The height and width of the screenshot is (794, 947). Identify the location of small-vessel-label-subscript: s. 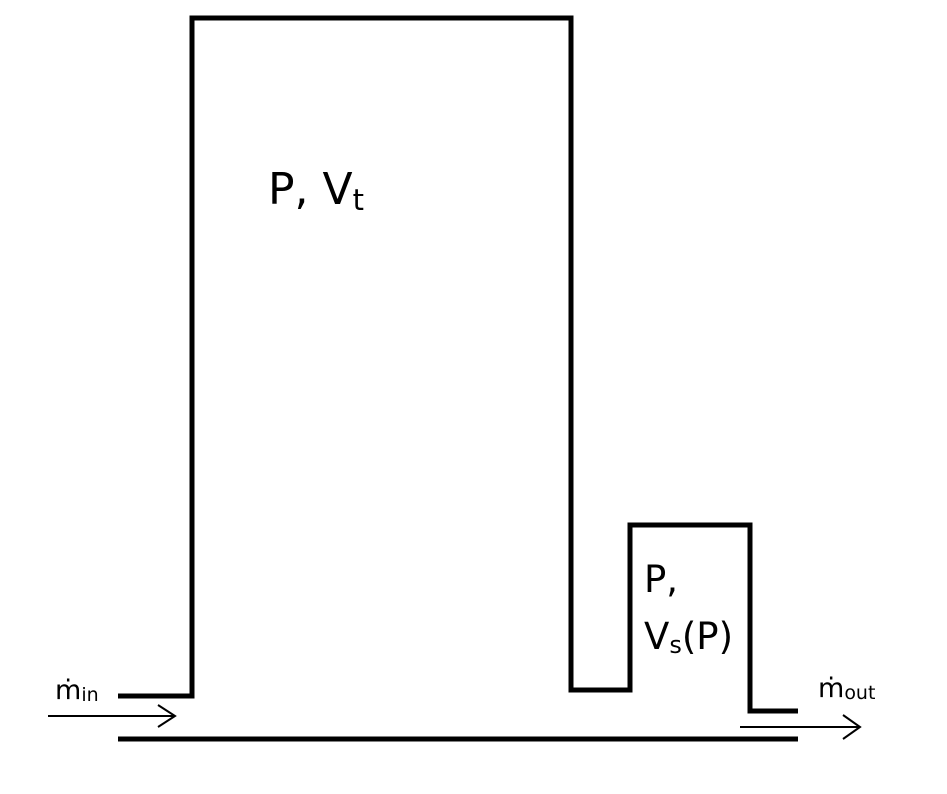
(675, 645).